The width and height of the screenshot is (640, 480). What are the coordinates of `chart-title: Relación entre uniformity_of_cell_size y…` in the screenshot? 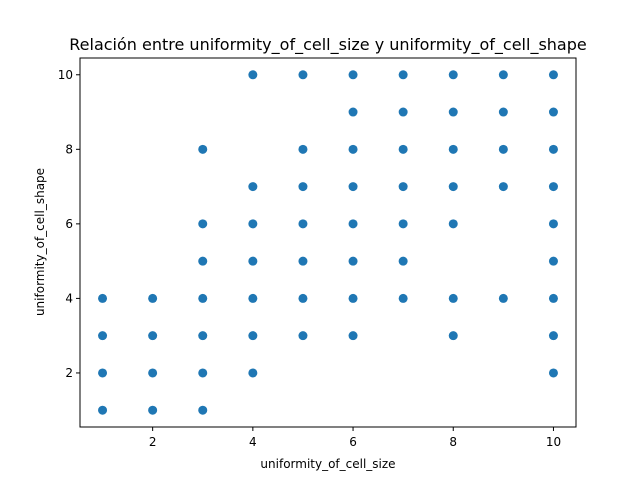 It's located at (327, 45).